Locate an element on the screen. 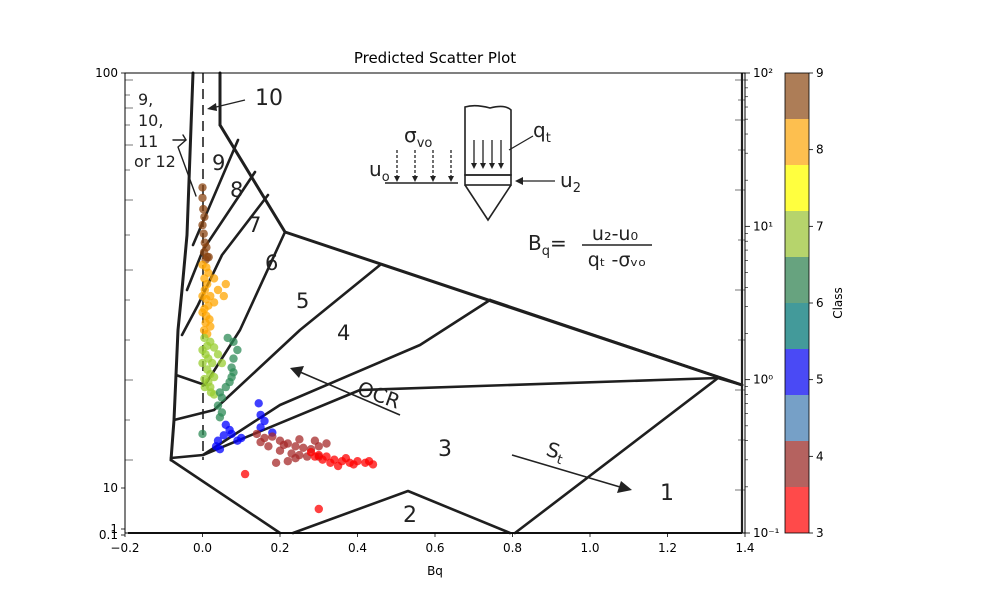 The height and width of the screenshot is (604, 1000). zone-label-8: 8 is located at coordinates (236, 190).